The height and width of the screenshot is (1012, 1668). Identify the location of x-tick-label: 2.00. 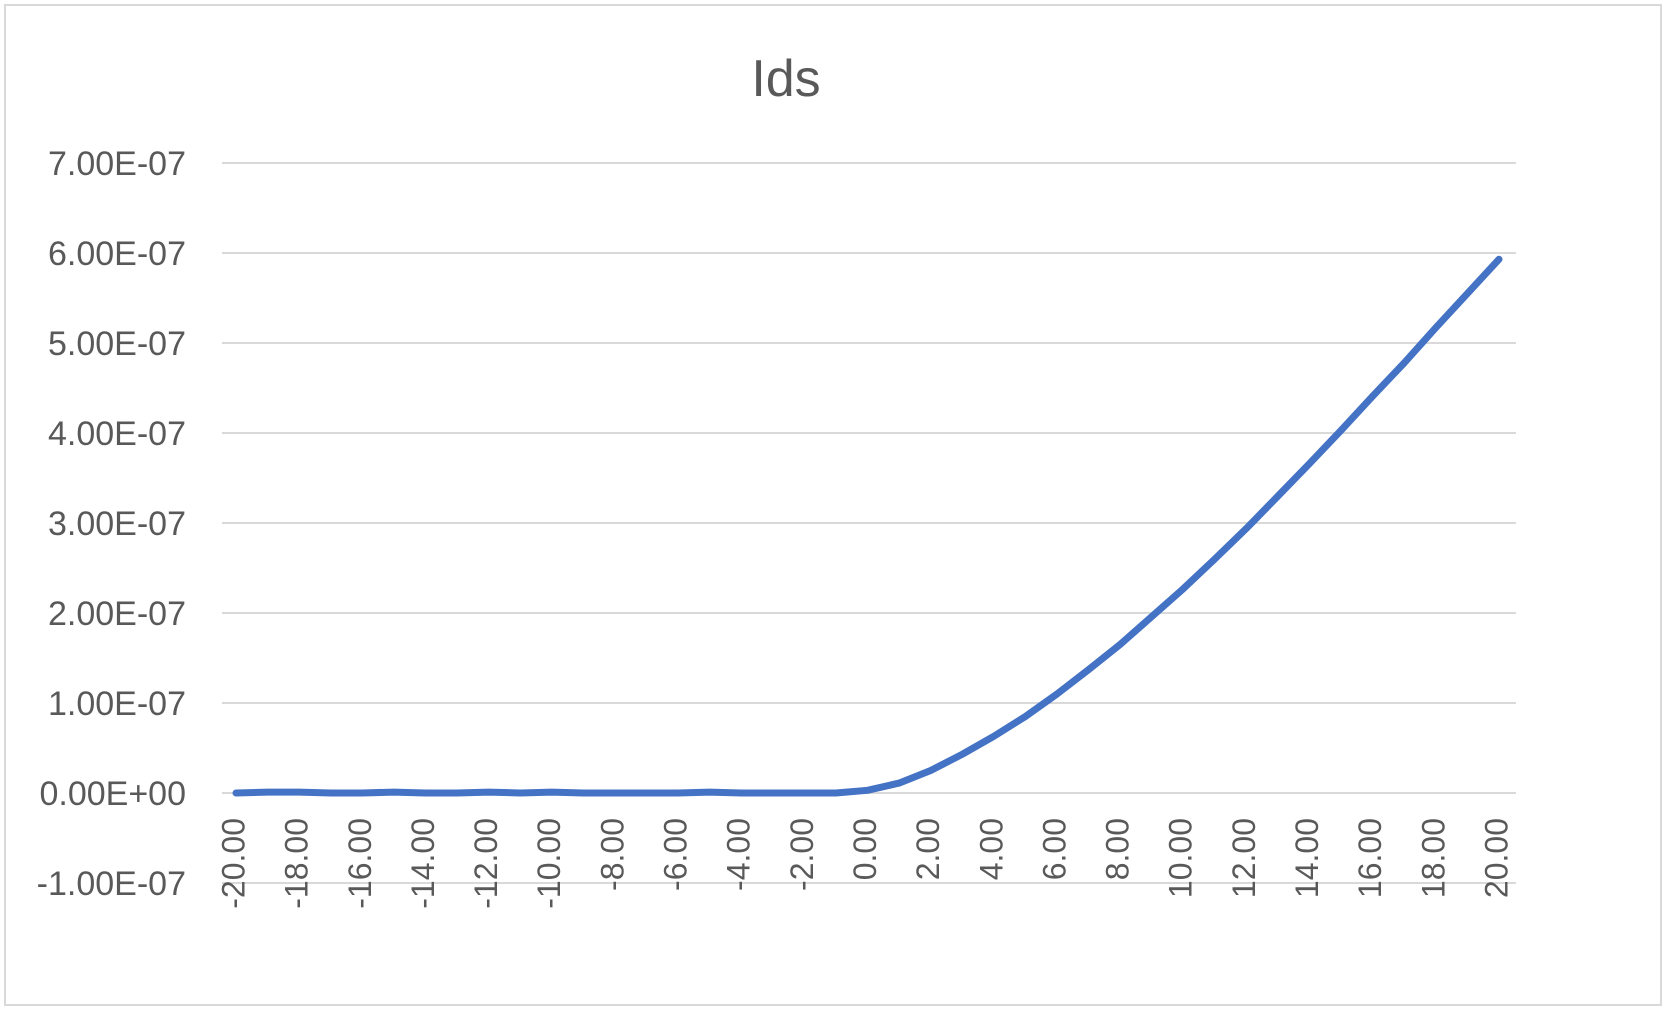
(928, 849).